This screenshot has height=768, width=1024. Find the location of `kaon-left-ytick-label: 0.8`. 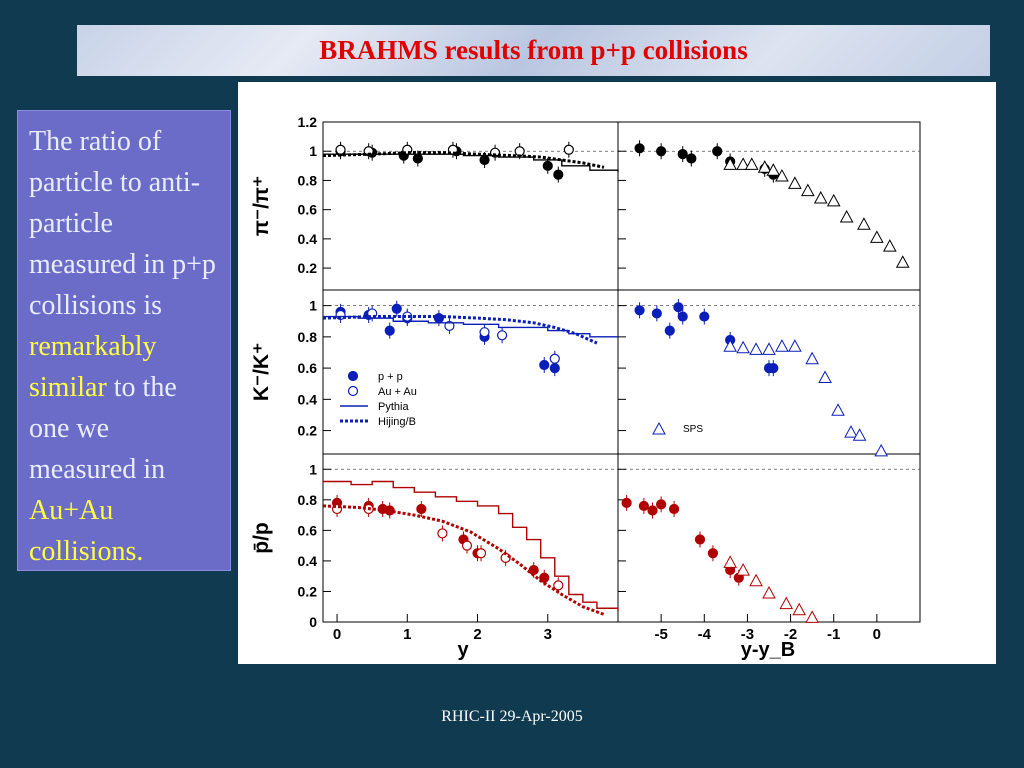

kaon-left-ytick-label: 0.8 is located at coordinates (308, 337).